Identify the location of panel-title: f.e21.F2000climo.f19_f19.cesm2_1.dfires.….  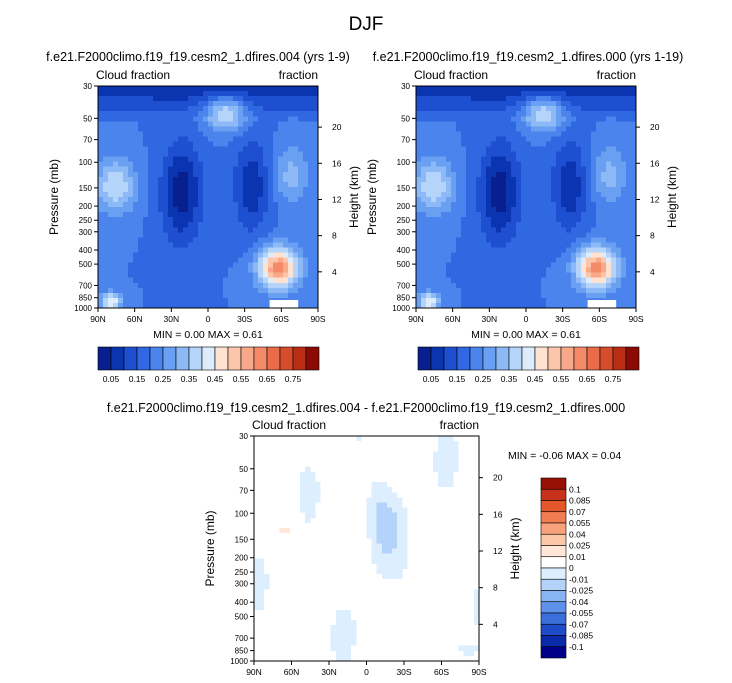
(366, 408).